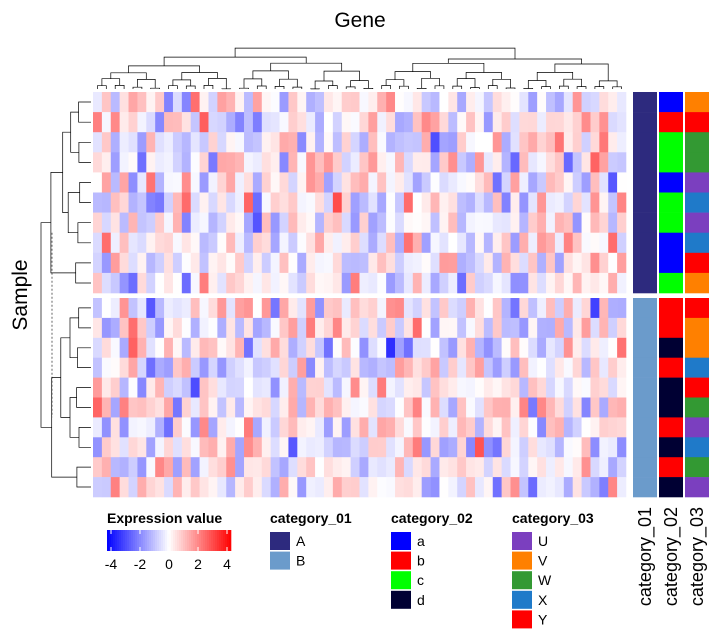 This screenshot has height=640, width=720. Describe the element at coordinates (198, 564) in the screenshot. I see `color-bar-tick-label: 2` at that location.